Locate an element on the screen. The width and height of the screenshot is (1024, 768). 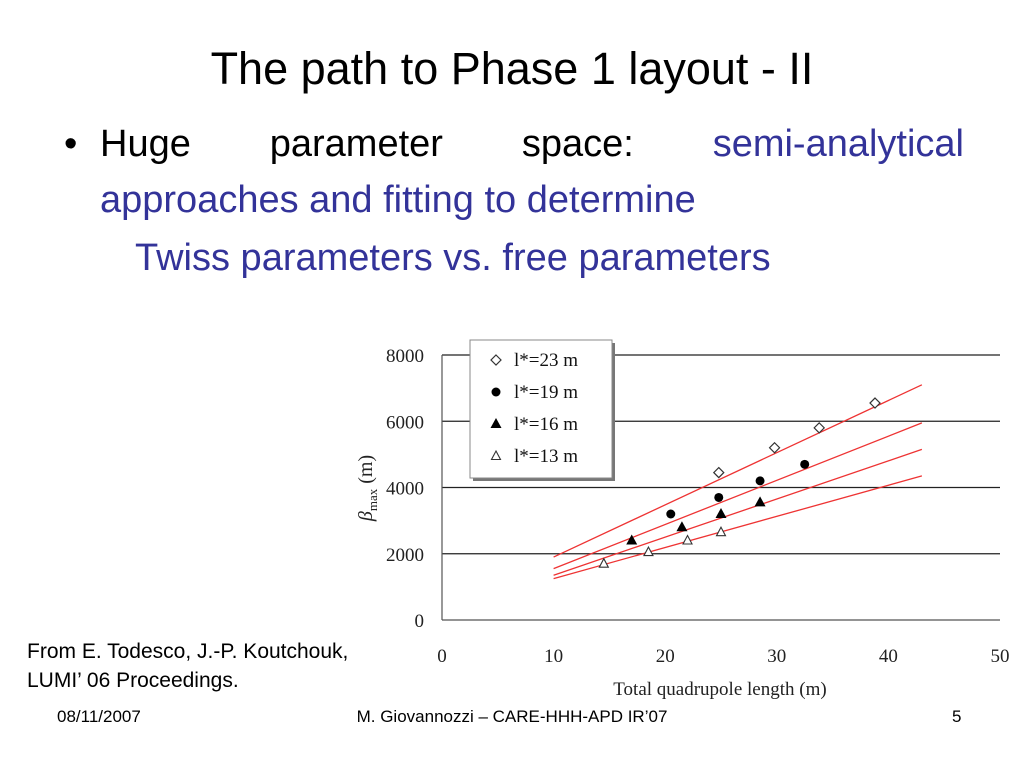
data-points is located at coordinates (739, 482).